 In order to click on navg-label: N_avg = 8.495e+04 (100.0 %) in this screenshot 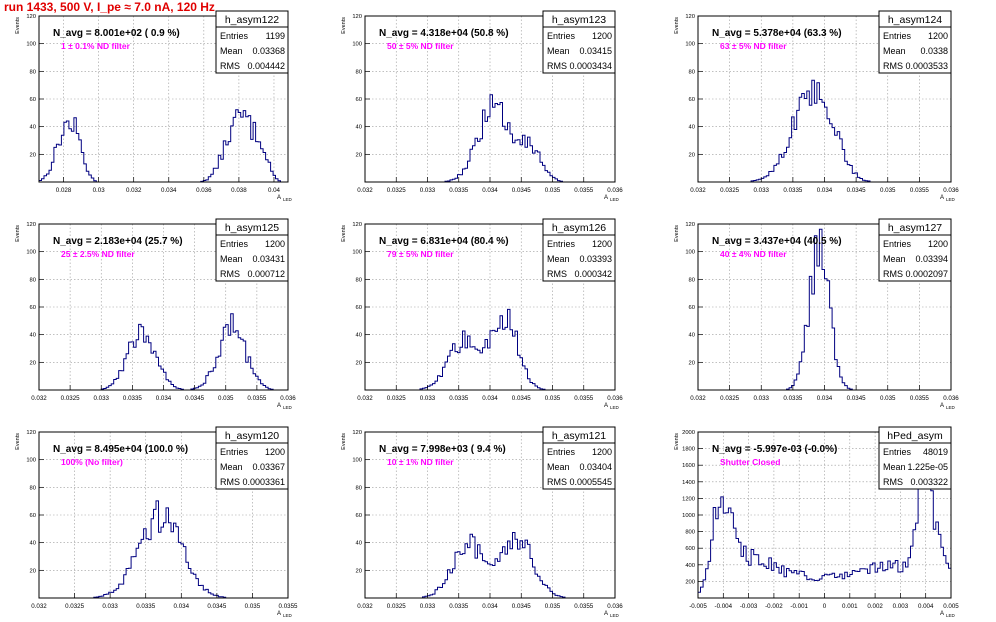, I will do `click(120, 449)`.